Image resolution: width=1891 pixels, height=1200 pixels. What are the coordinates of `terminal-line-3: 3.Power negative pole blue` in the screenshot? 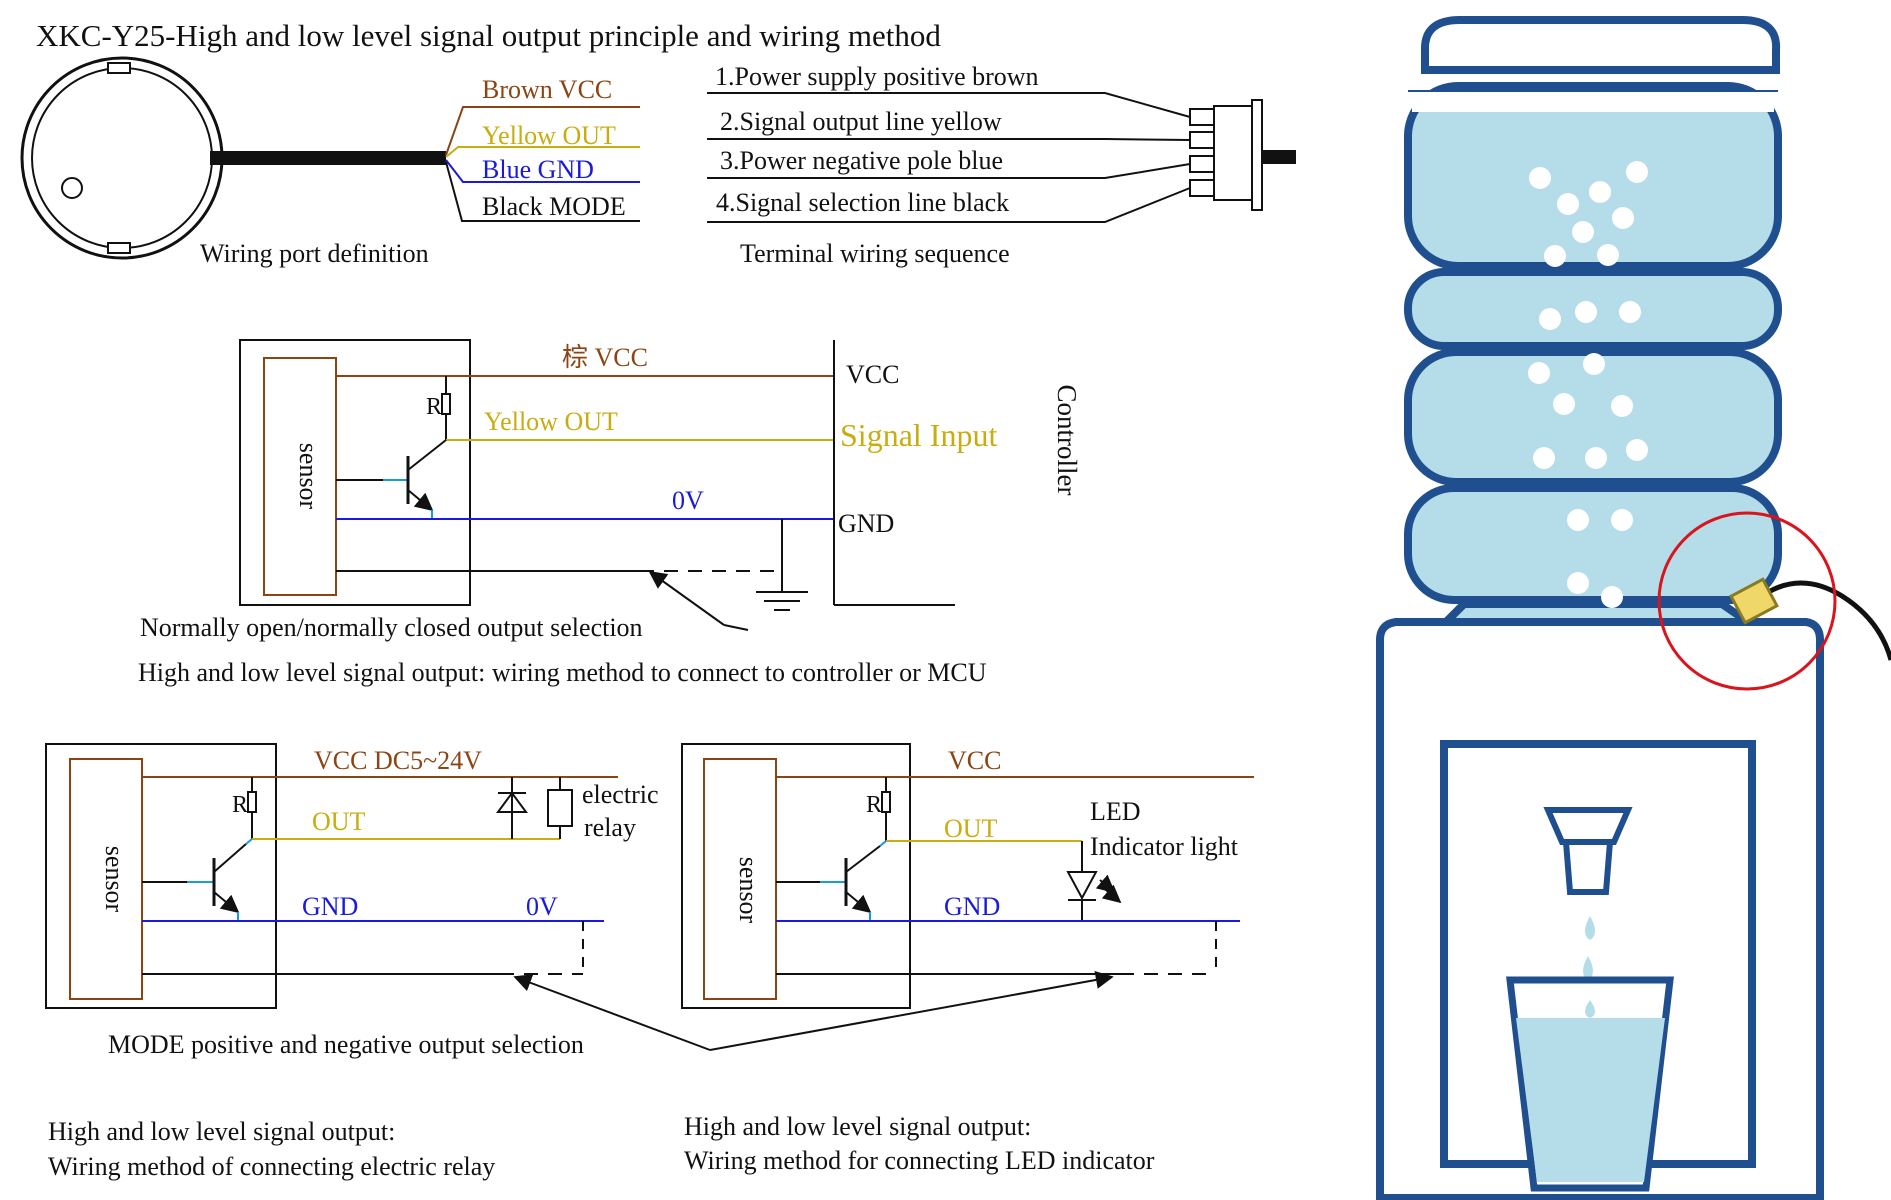 It's located at (861, 160).